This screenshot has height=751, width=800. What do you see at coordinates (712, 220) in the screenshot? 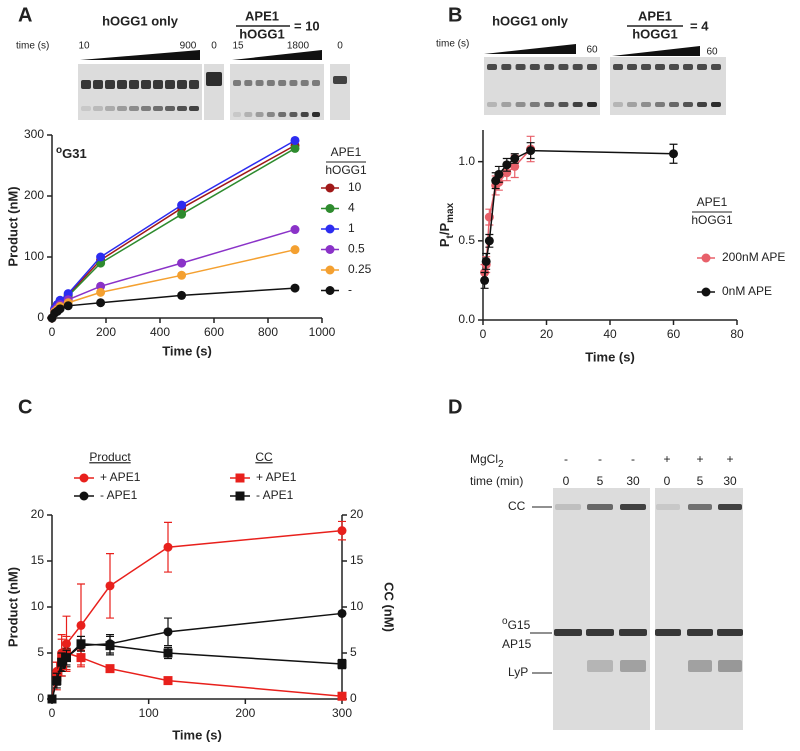
I see `legend-title: hOGG1` at bounding box center [712, 220].